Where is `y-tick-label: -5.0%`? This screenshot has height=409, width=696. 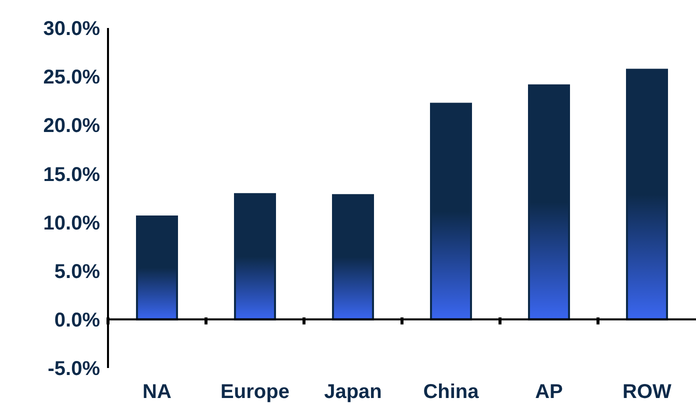
y-tick-label: -5.0% is located at coordinates (74, 369).